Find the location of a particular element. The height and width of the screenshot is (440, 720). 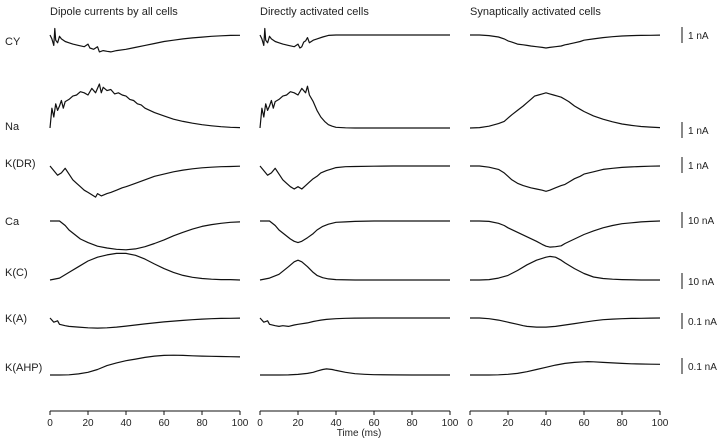

scale-label-kdr: 1 nA is located at coordinates (698, 166).